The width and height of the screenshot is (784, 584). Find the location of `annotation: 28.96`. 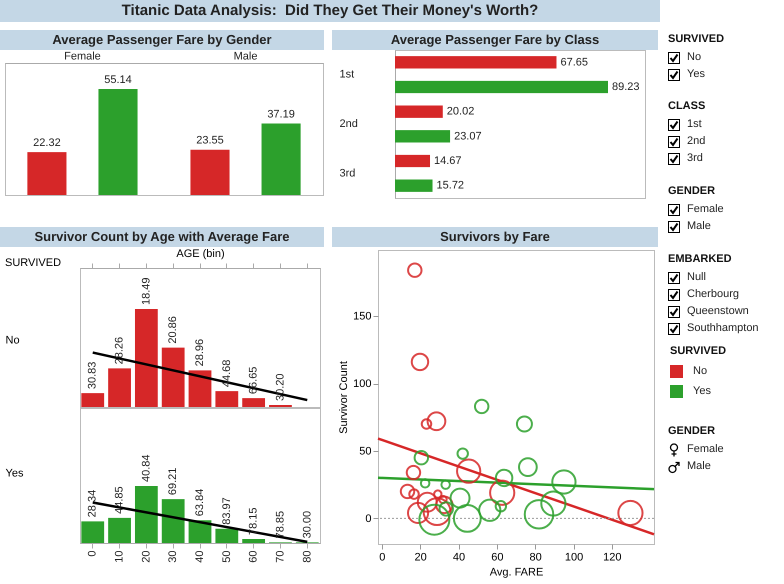

annotation: 28.96 is located at coordinates (200, 352).